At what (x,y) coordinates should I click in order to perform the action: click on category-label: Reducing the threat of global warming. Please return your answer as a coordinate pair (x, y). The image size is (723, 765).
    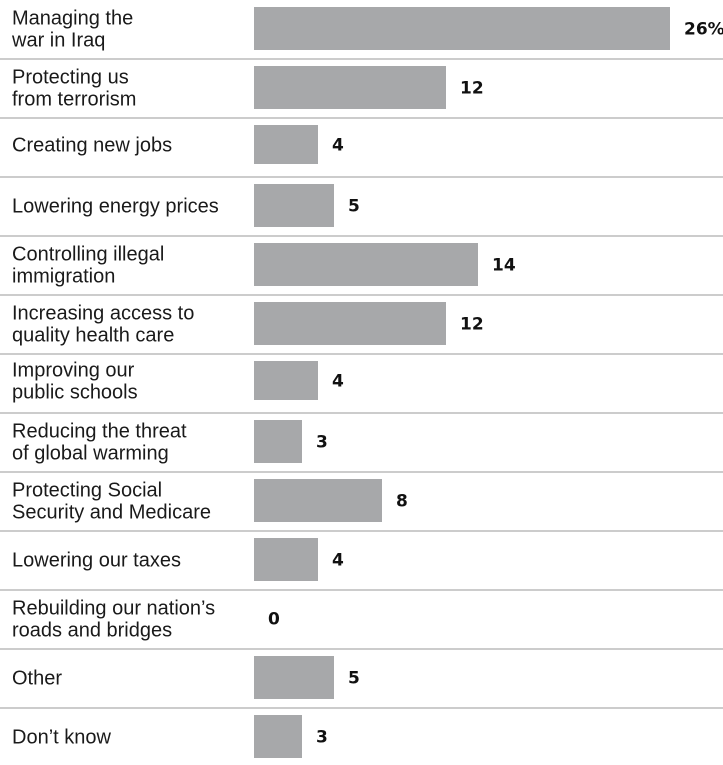
    Looking at the image, I should click on (99, 443).